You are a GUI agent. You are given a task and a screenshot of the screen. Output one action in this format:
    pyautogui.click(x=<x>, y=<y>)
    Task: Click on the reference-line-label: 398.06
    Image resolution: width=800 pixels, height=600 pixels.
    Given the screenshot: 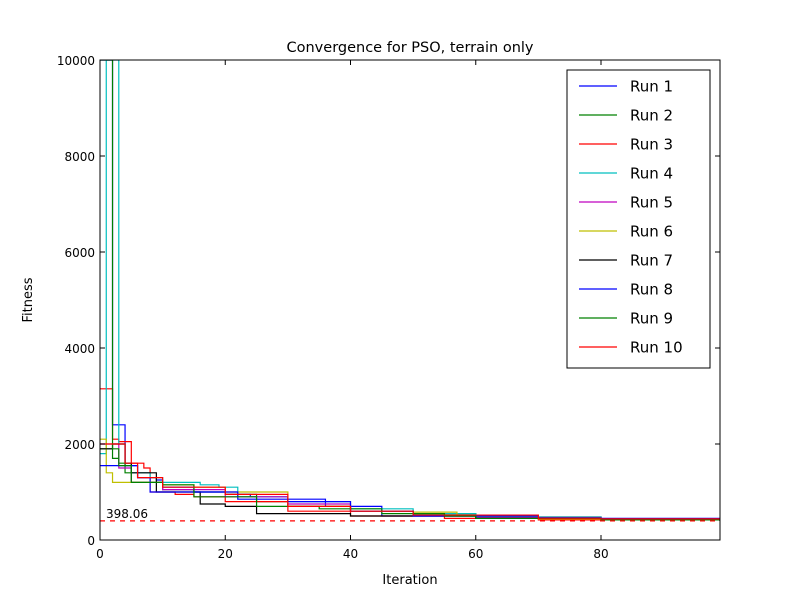 What is the action you would take?
    pyautogui.click(x=127, y=514)
    